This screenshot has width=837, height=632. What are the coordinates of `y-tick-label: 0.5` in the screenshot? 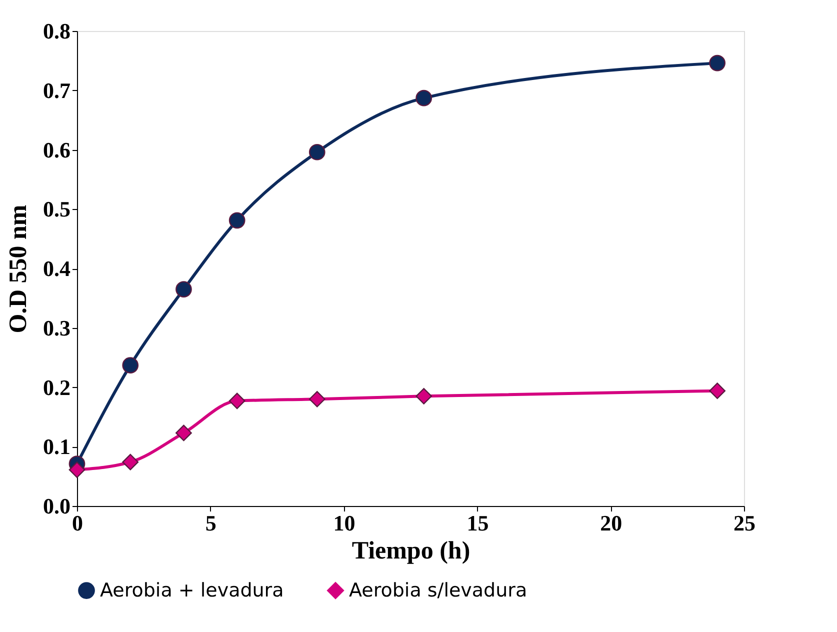 It's located at (56, 209).